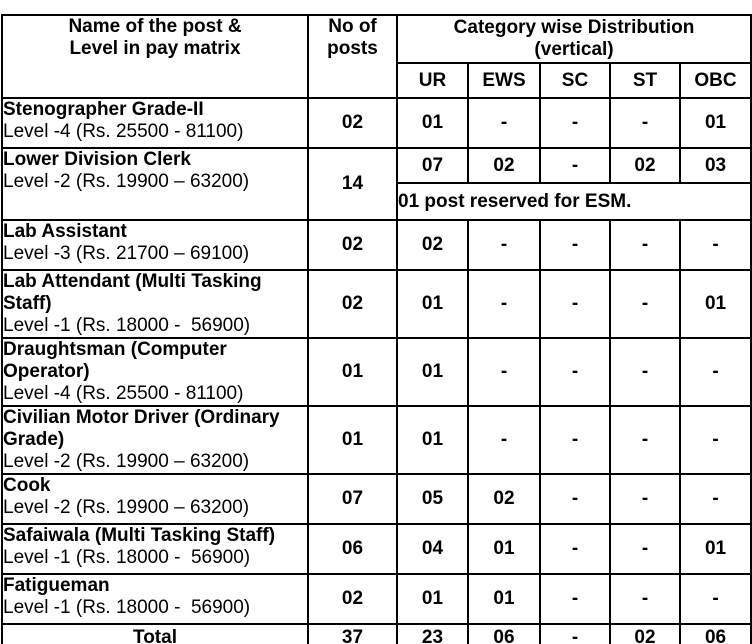 Image resolution: width=752 pixels, height=644 pixels. What do you see at coordinates (645, 633) in the screenshot?
I see `total-st-value: 02` at bounding box center [645, 633].